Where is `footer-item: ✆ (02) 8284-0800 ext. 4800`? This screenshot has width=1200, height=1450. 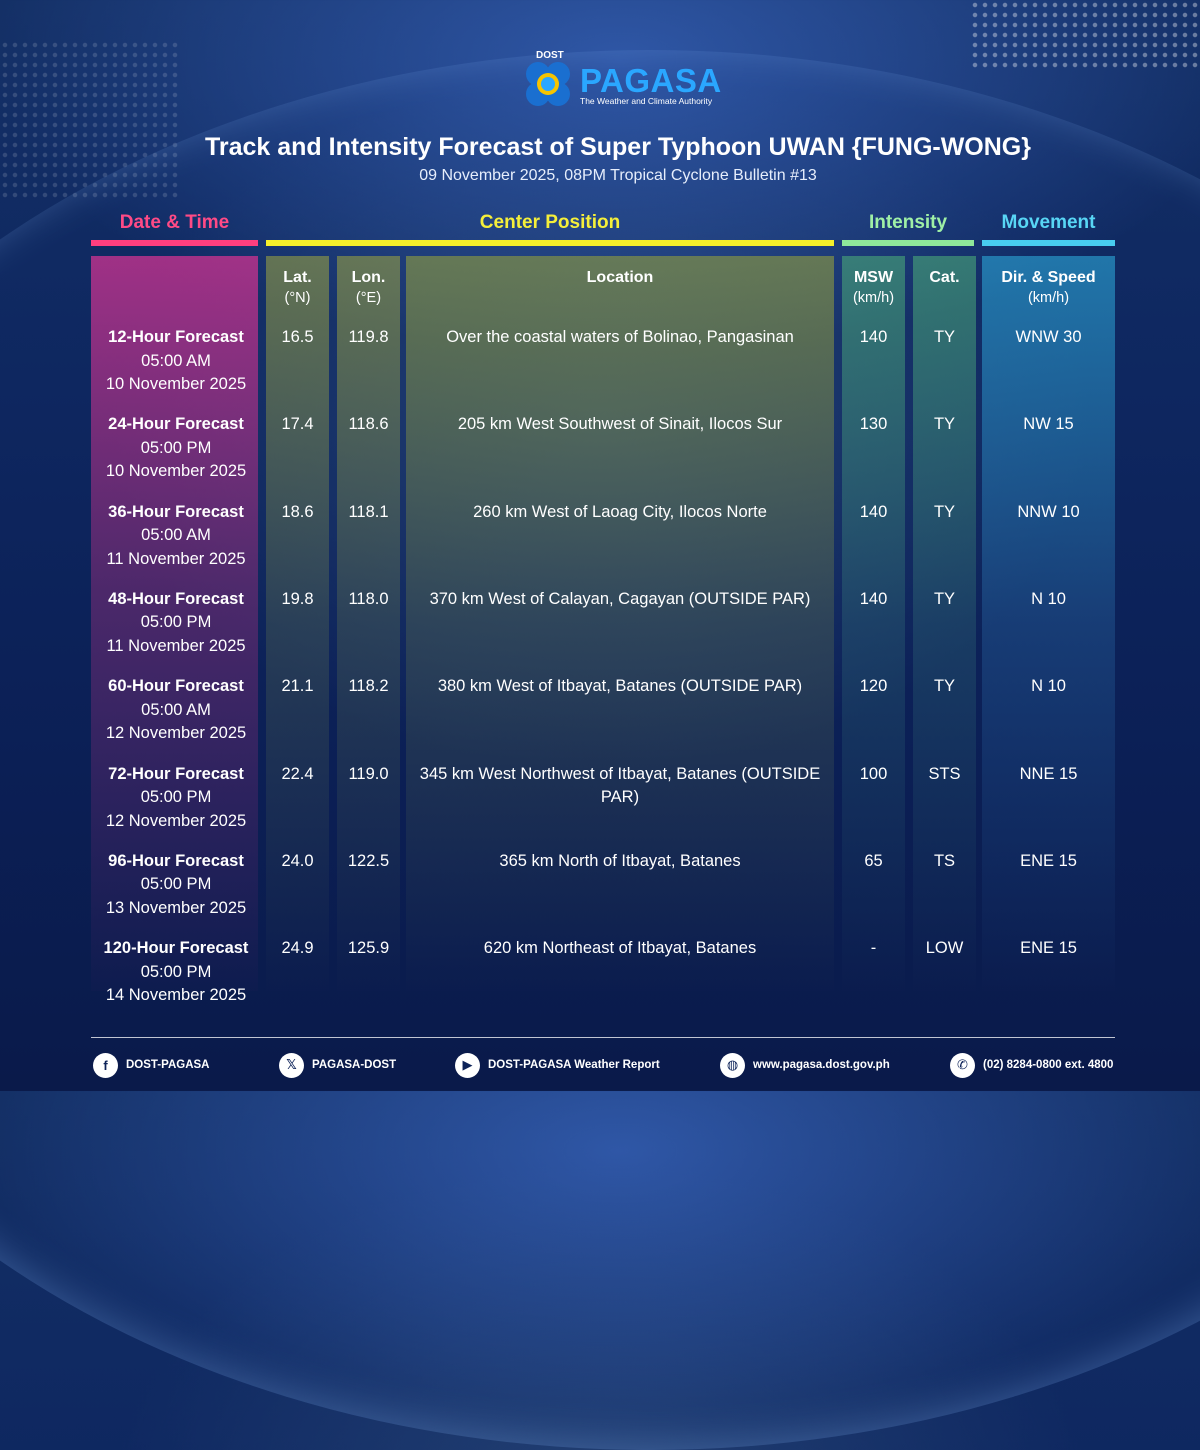 footer-item: ✆ (02) 8284-0800 ext. 4800 is located at coordinates (1031, 1065).